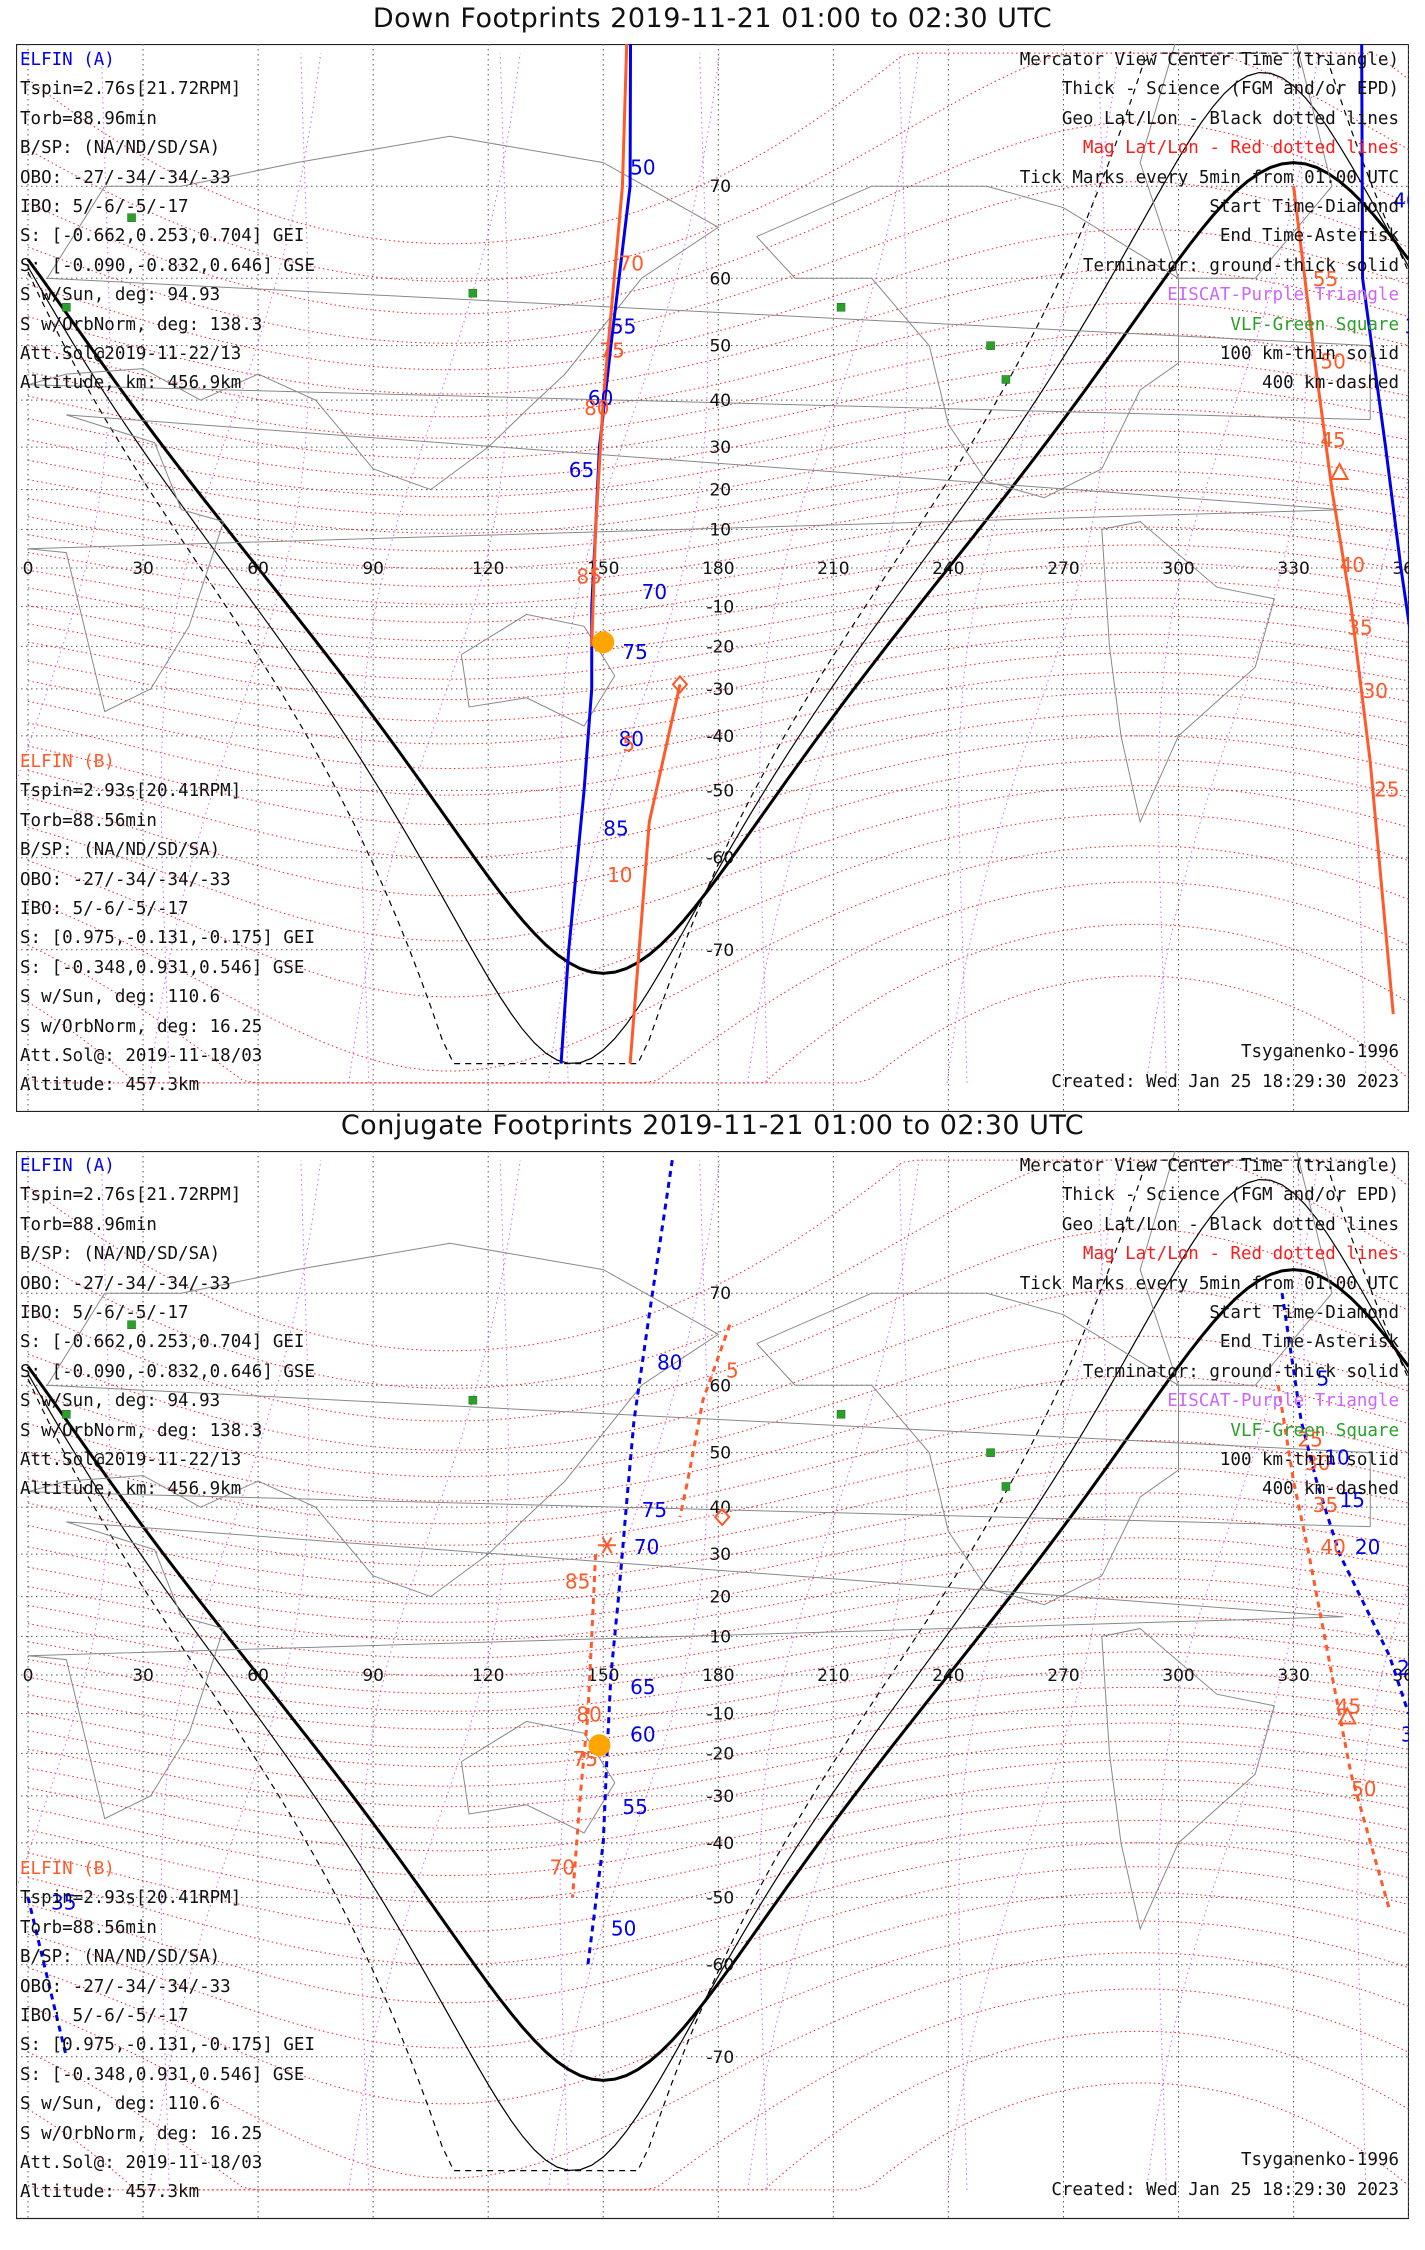  What do you see at coordinates (623, 1929) in the screenshot?
I see `elfin-a-tick-label: 50` at bounding box center [623, 1929].